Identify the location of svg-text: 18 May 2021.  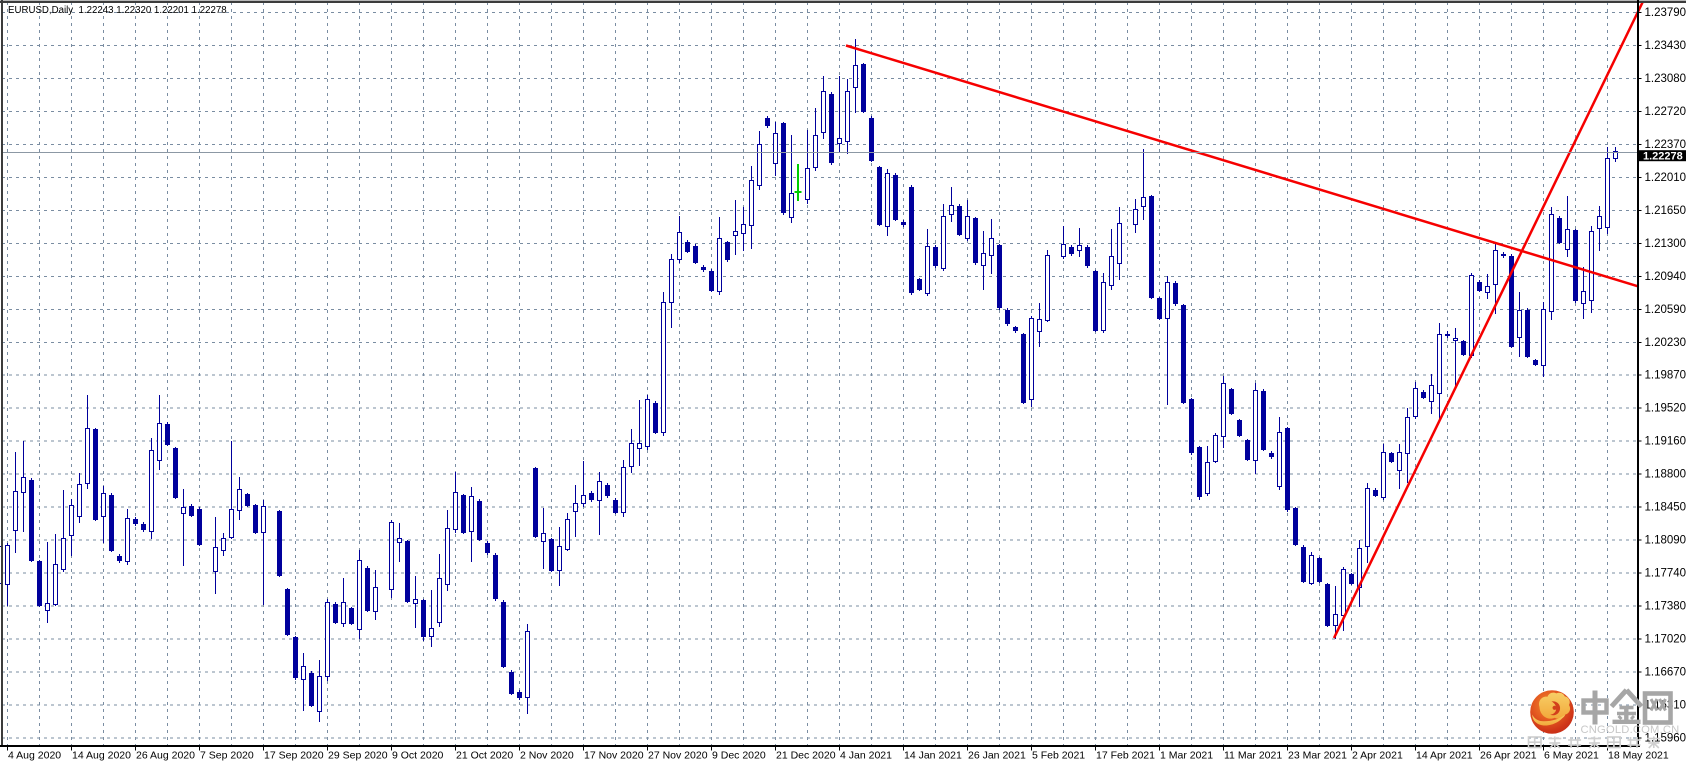
(1638, 756).